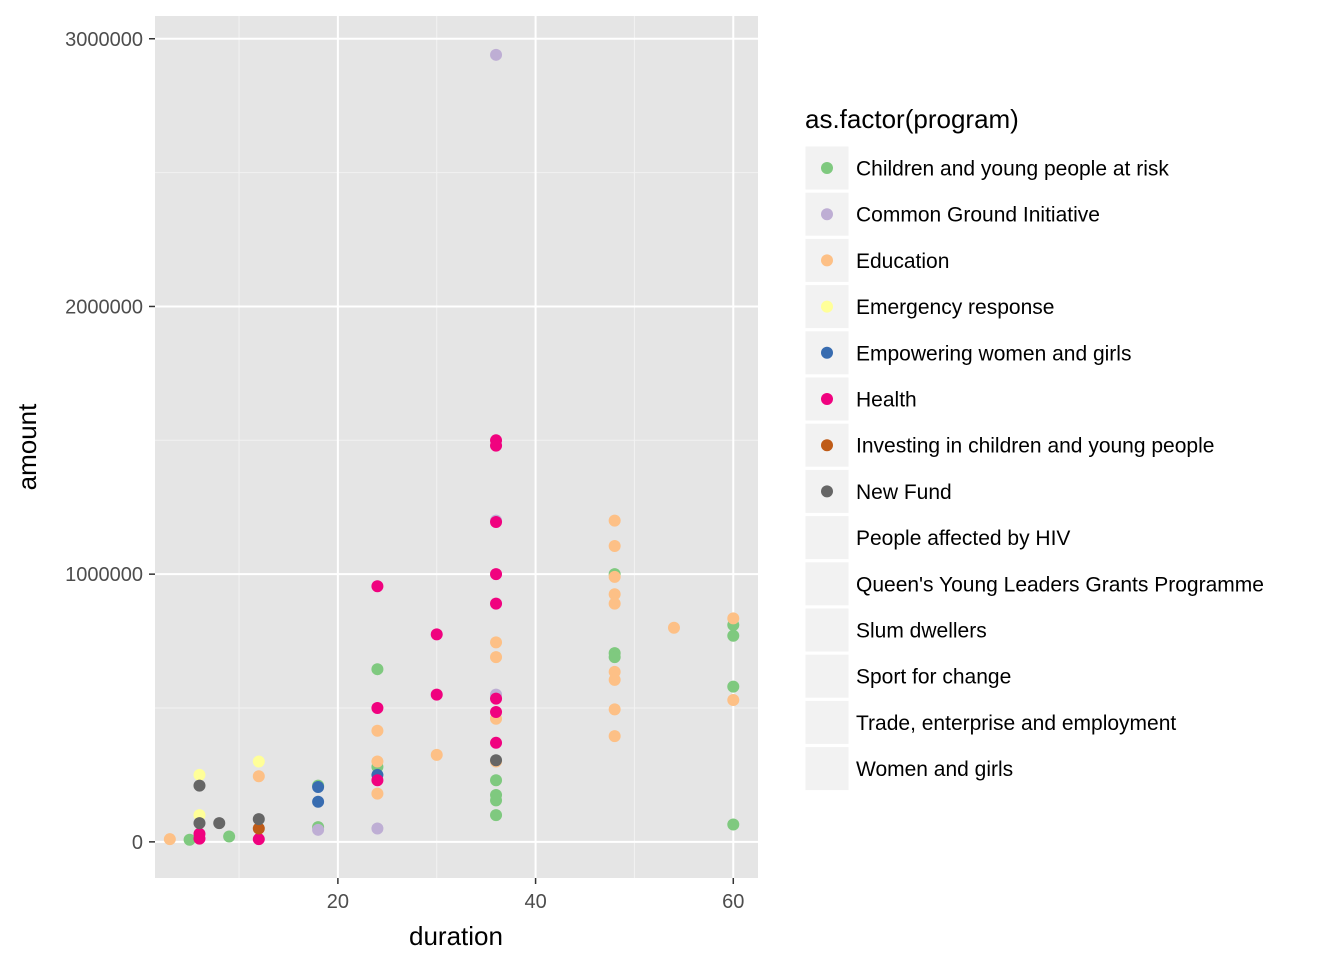  I want to click on y-tick-label: 2000000, so click(104, 307).